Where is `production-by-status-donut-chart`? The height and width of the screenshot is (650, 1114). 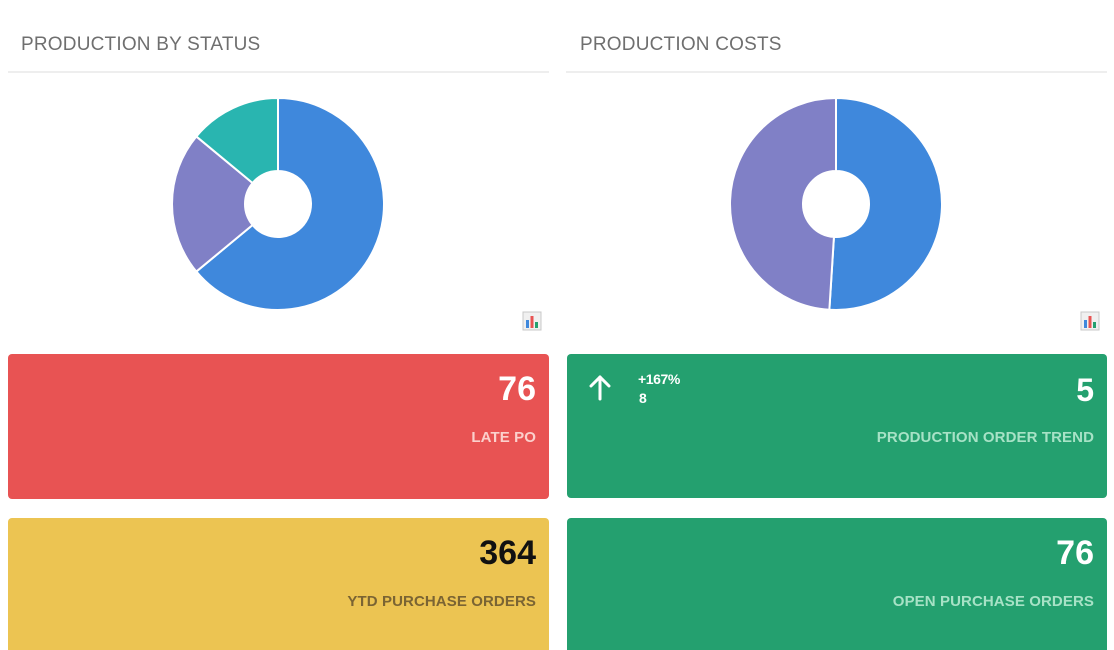 production-by-status-donut-chart is located at coordinates (278, 204).